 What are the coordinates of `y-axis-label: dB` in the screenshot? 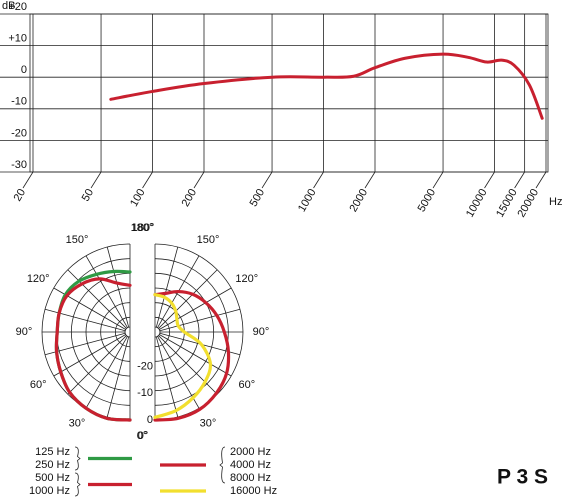 It's located at (8, 6).